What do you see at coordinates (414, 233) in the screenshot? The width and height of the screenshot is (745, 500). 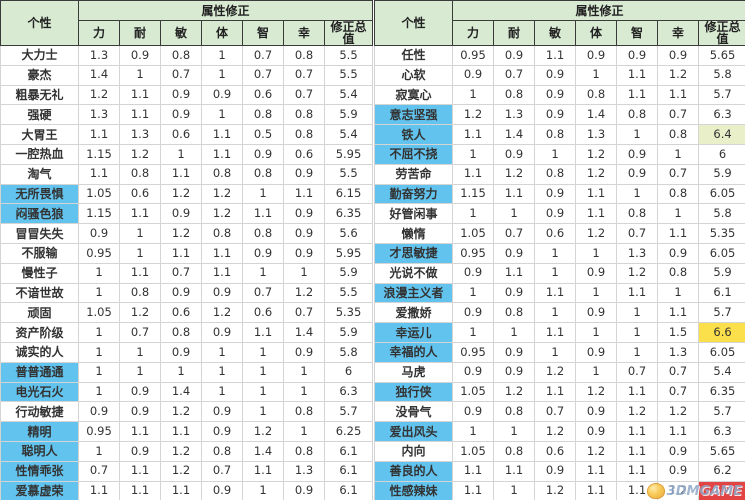 I see `personality-name-cell: 懒惰` at bounding box center [414, 233].